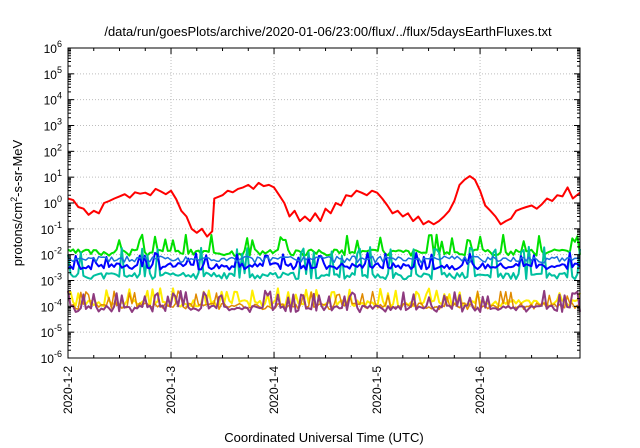  What do you see at coordinates (53, 176) in the screenshot?
I see `y-tick-label: 10¹` at bounding box center [53, 176].